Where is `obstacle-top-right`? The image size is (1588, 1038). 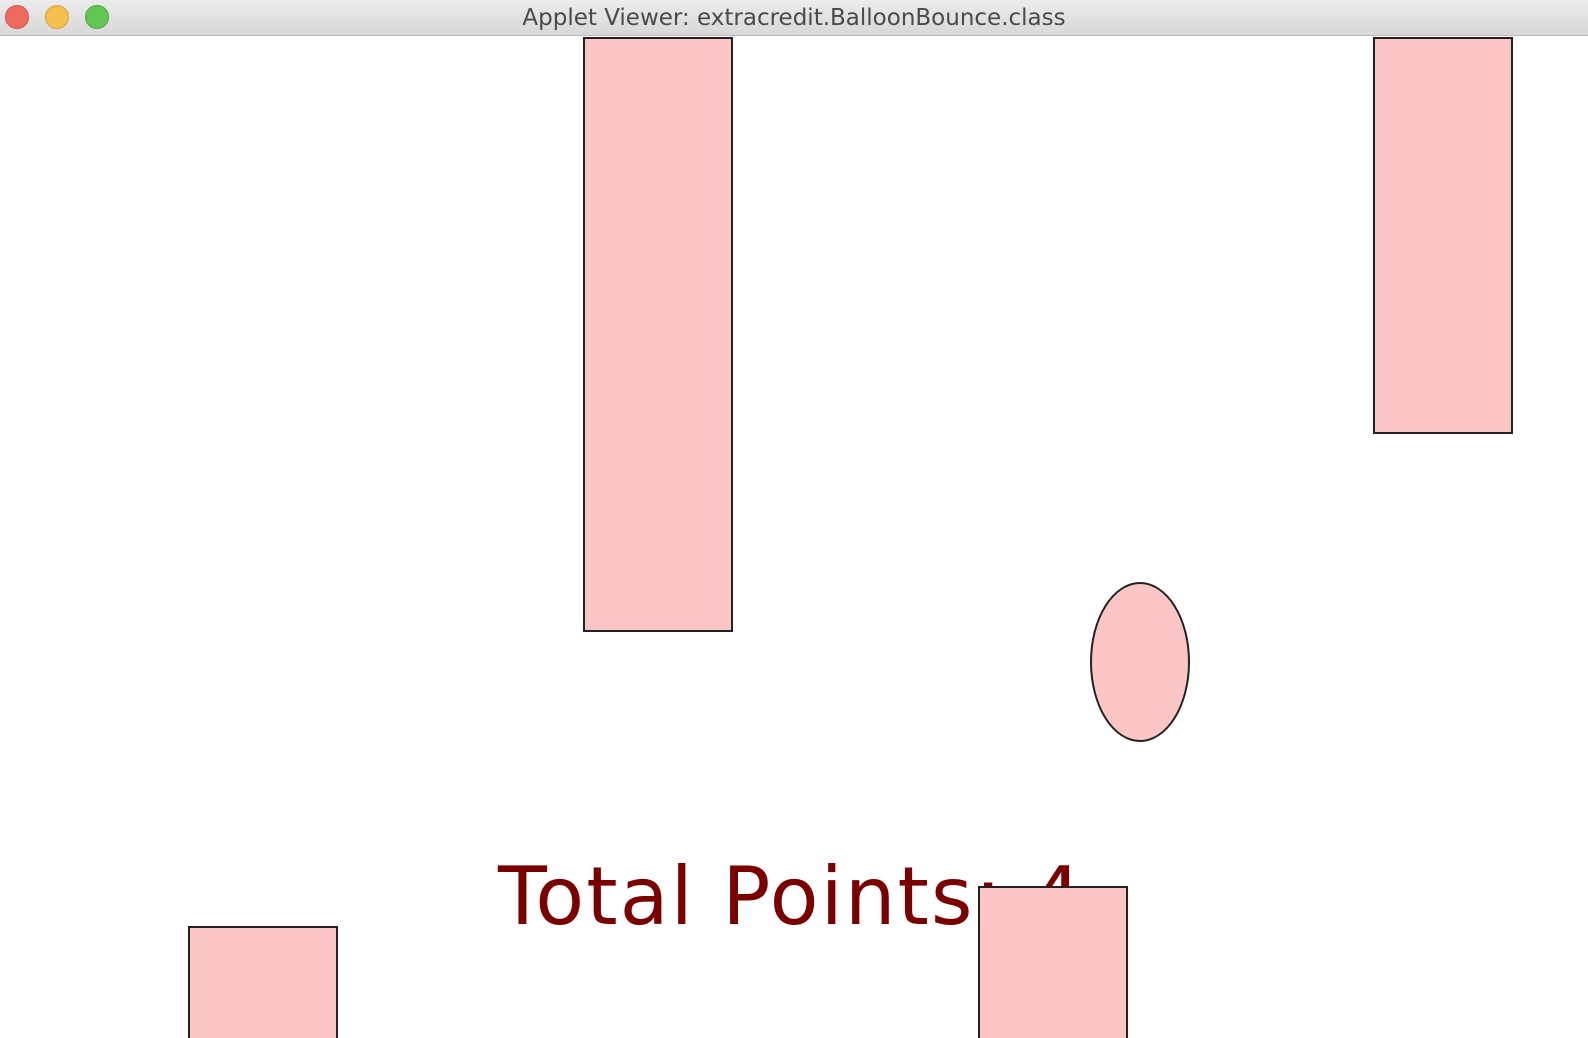
obstacle-top-right is located at coordinates (1443, 235).